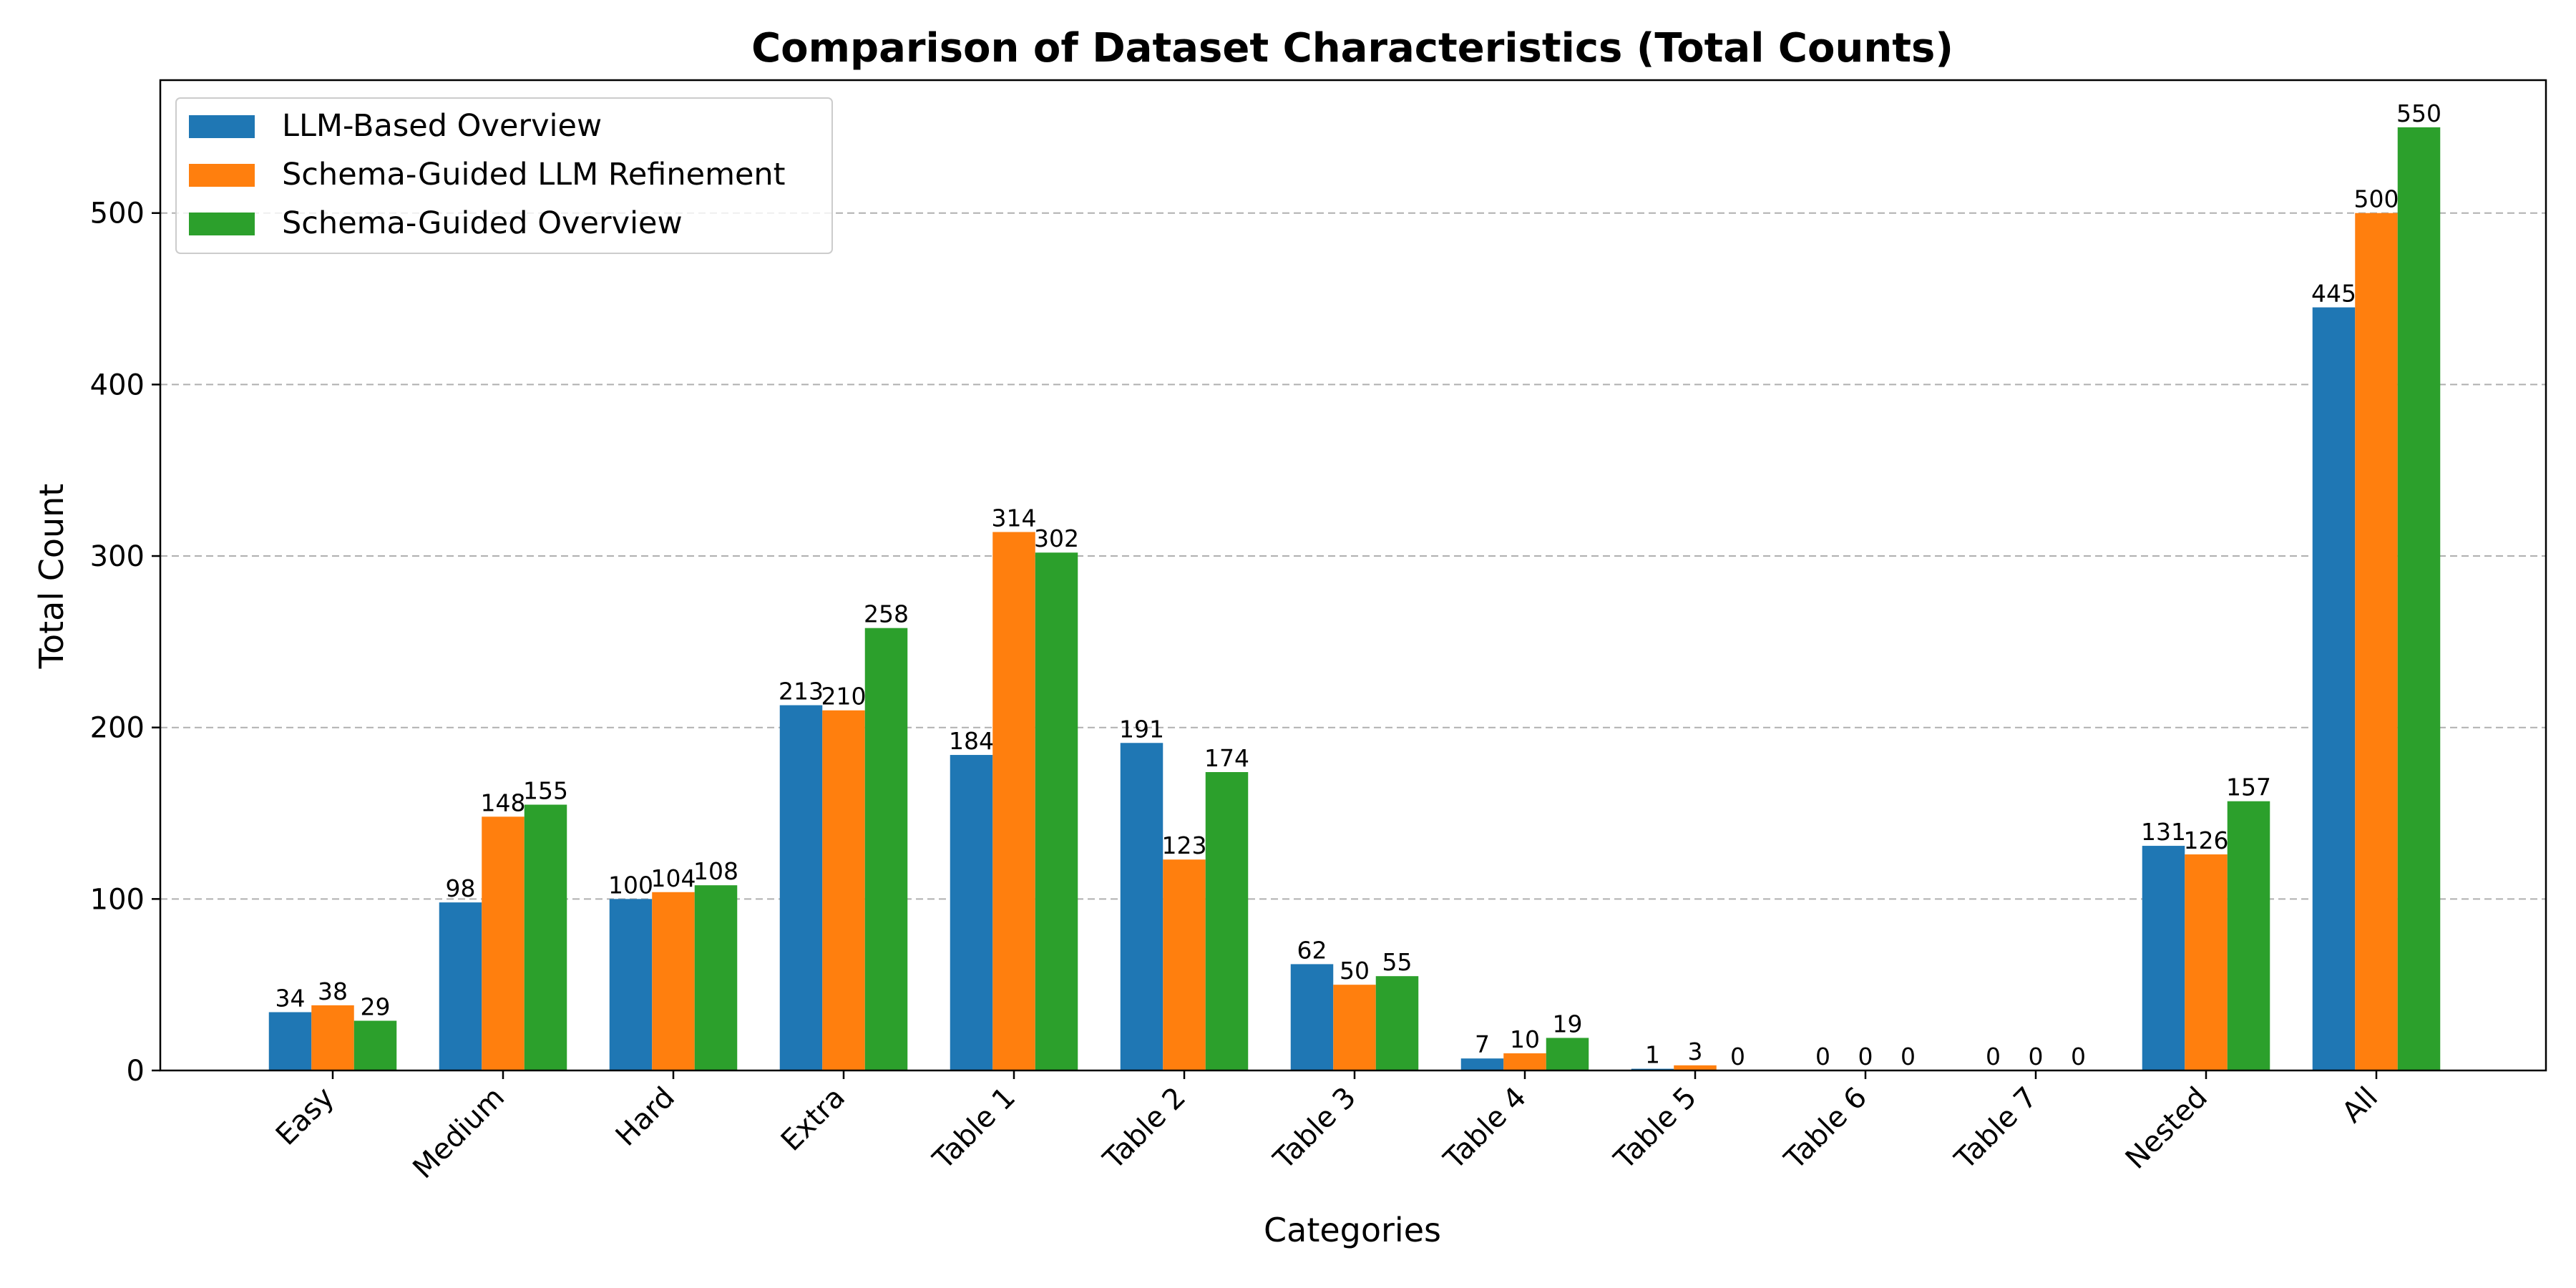  Describe the element at coordinates (117, 728) in the screenshot. I see `y-tick-label: 200` at that location.